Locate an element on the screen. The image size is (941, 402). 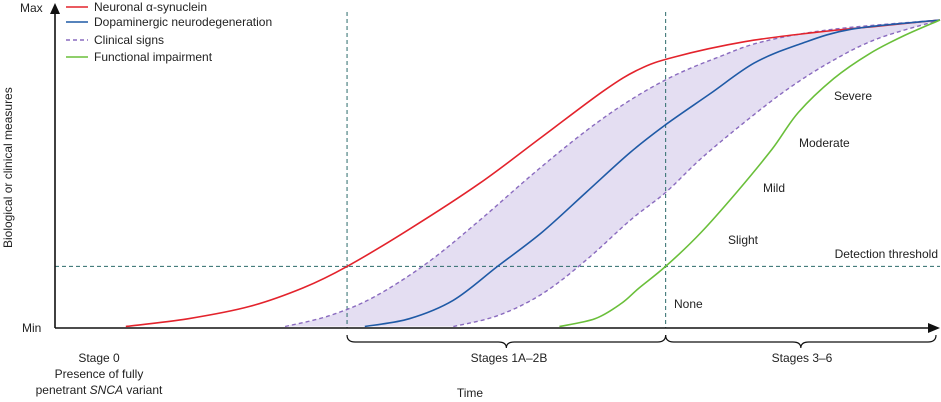
stage-brace-1a-2b is located at coordinates (506, 341).